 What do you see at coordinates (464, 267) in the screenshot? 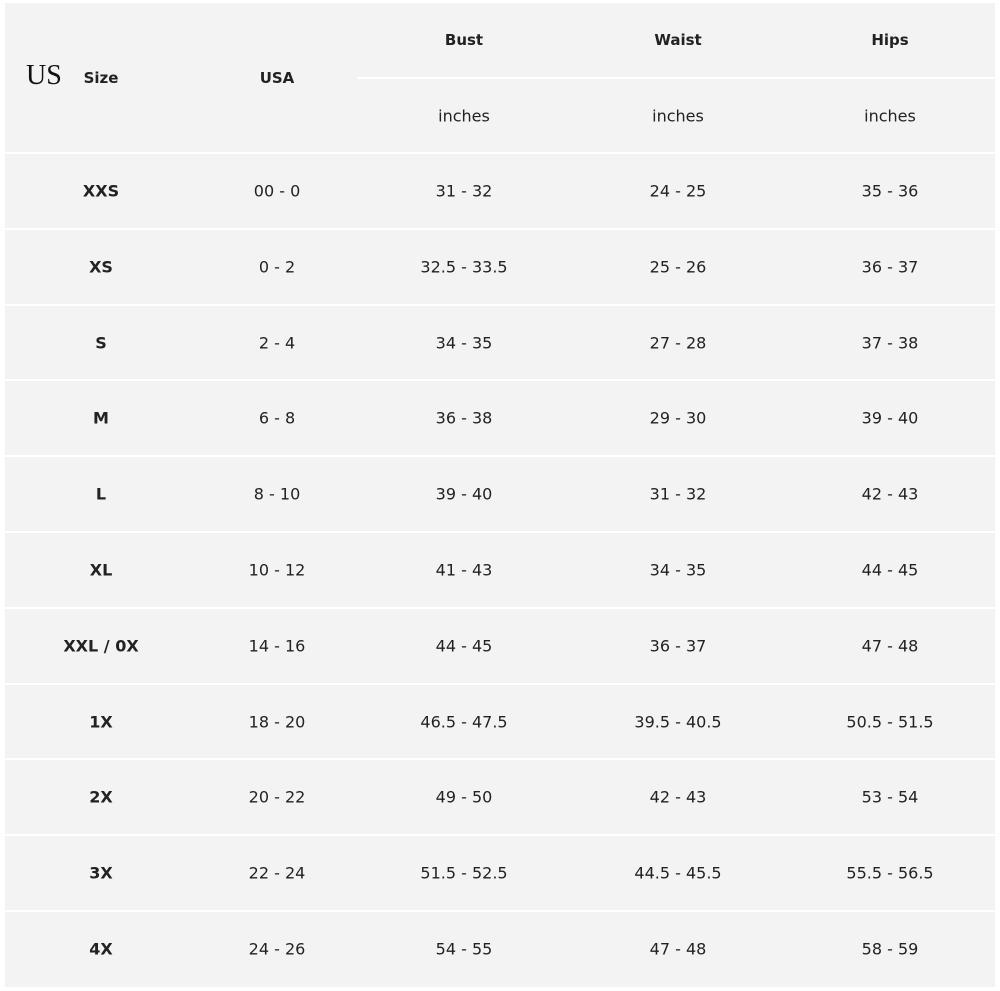
I see `value-cell: 32.5 - 33.5` at bounding box center [464, 267].